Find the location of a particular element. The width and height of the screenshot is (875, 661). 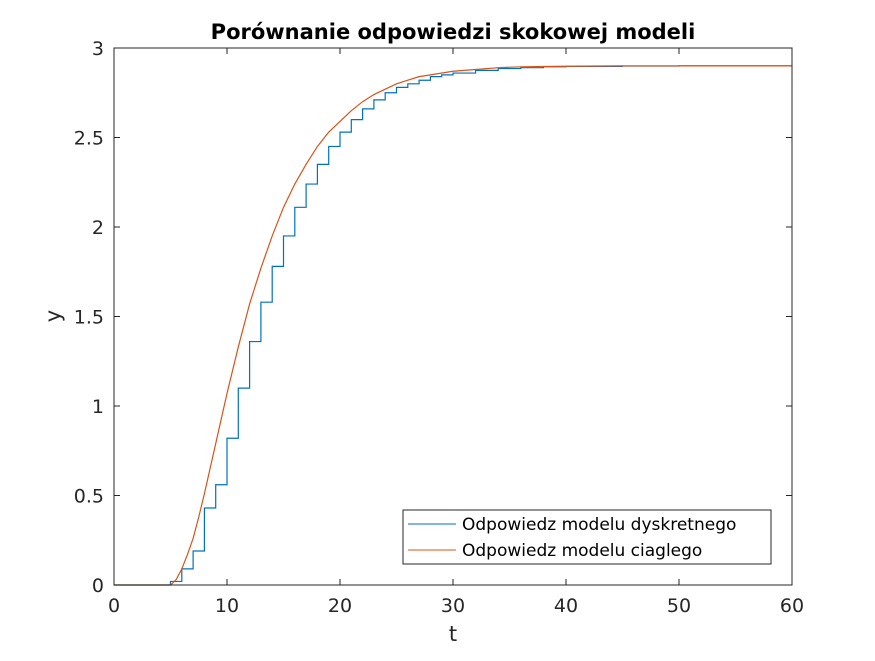

legend-label-continuous: Odpowiedz modelu ciaglego is located at coordinates (582, 551).